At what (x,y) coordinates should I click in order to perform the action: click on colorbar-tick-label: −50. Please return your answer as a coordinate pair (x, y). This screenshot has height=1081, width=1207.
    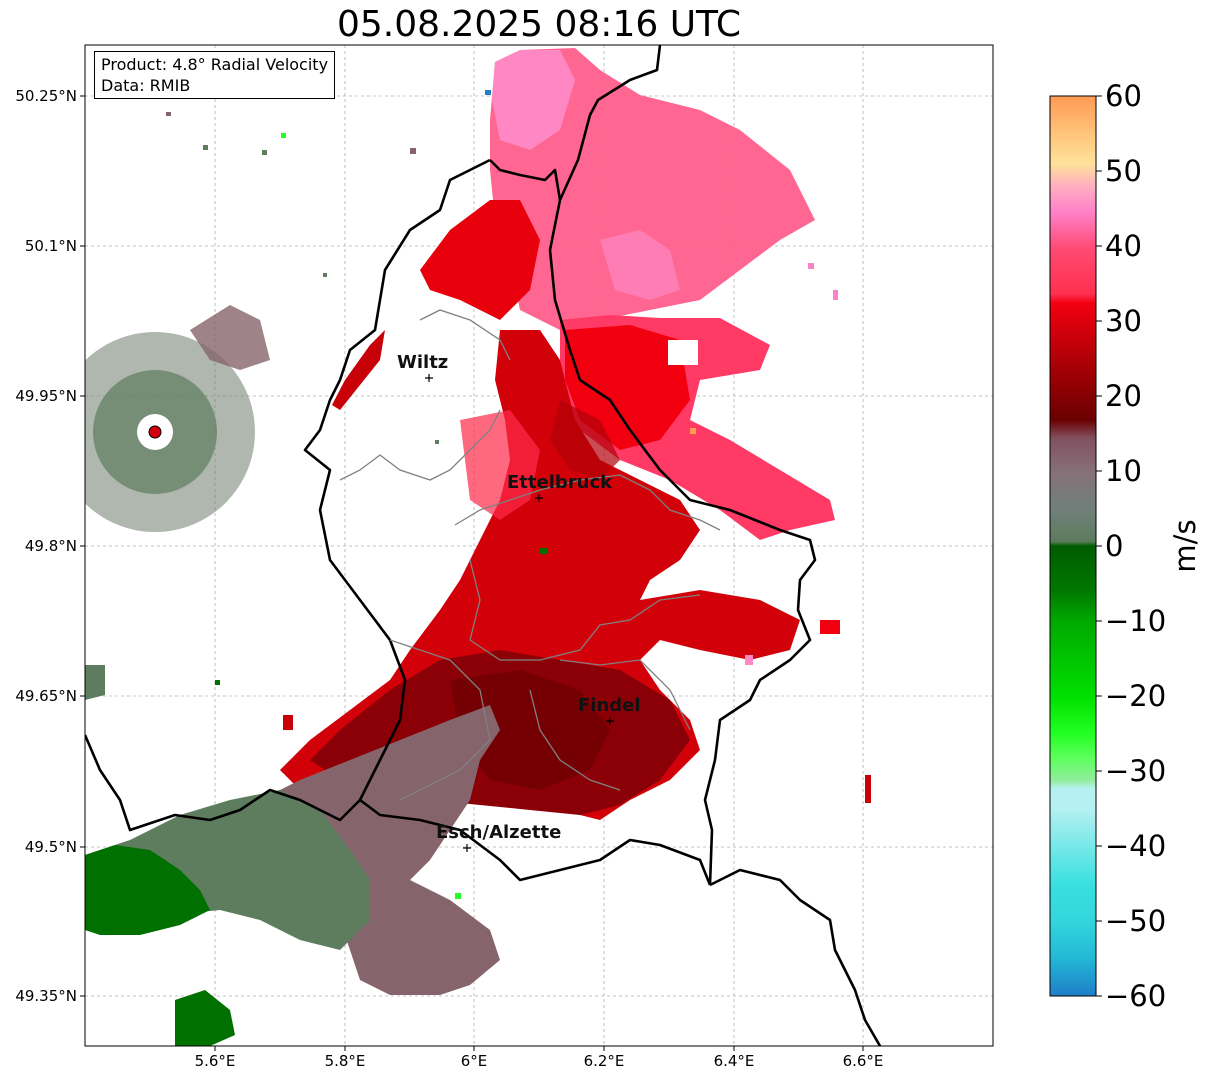
    Looking at the image, I should click on (1135, 921).